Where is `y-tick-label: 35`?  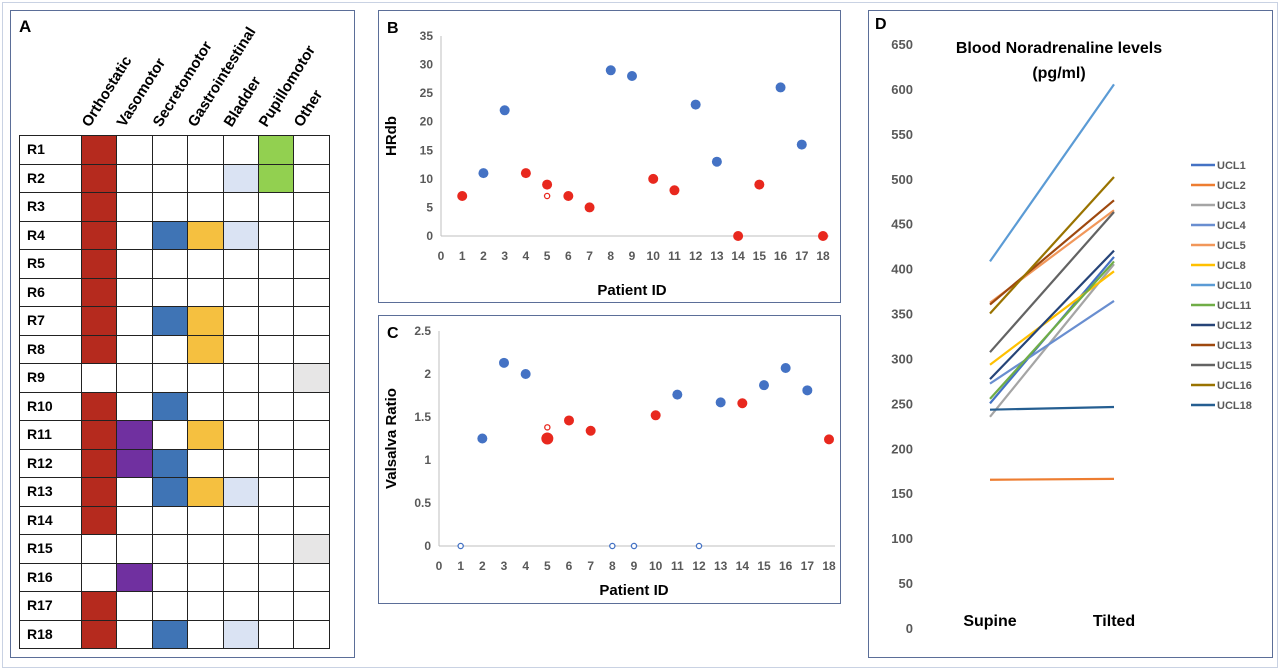 y-tick-label: 35 is located at coordinates (427, 36).